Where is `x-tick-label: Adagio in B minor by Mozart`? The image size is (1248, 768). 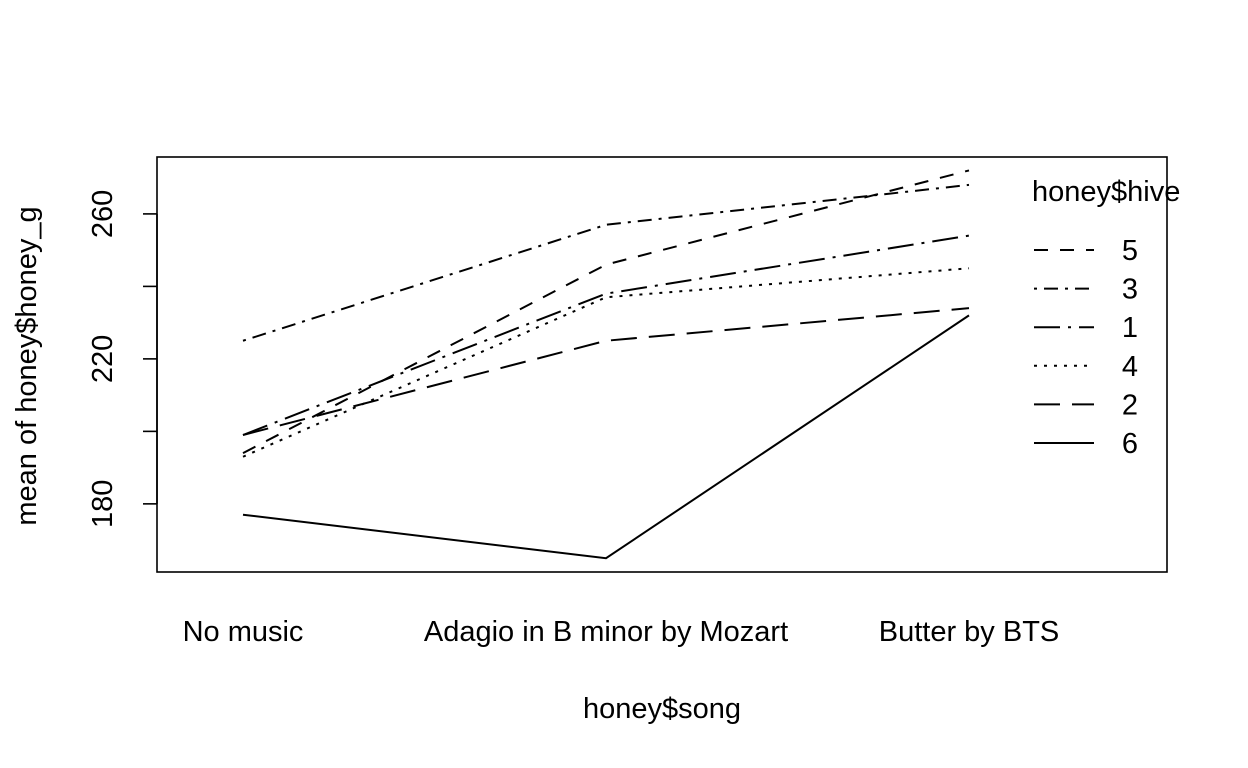
x-tick-label: Adagio in B minor by Mozart is located at coordinates (606, 632).